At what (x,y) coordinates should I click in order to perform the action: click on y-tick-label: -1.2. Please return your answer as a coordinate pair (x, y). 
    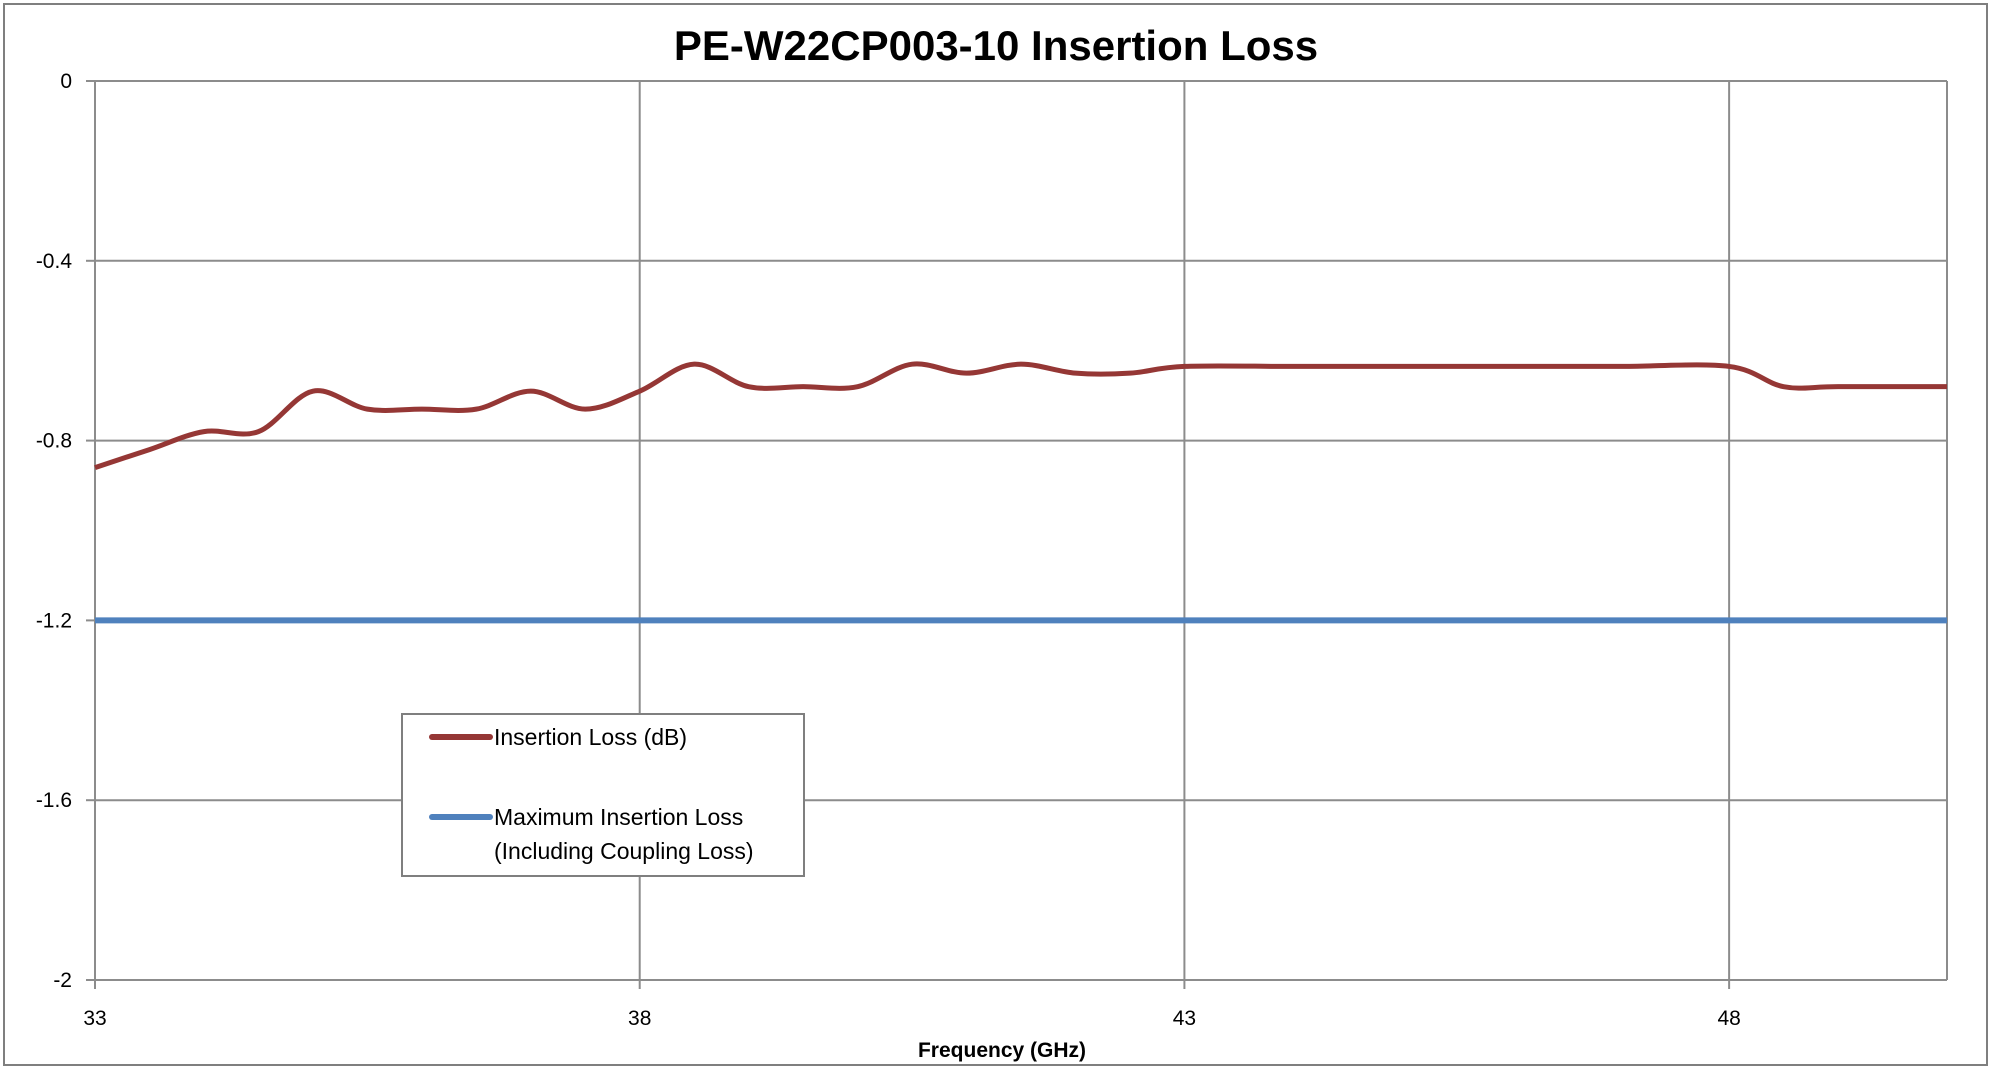
    Looking at the image, I should click on (54, 620).